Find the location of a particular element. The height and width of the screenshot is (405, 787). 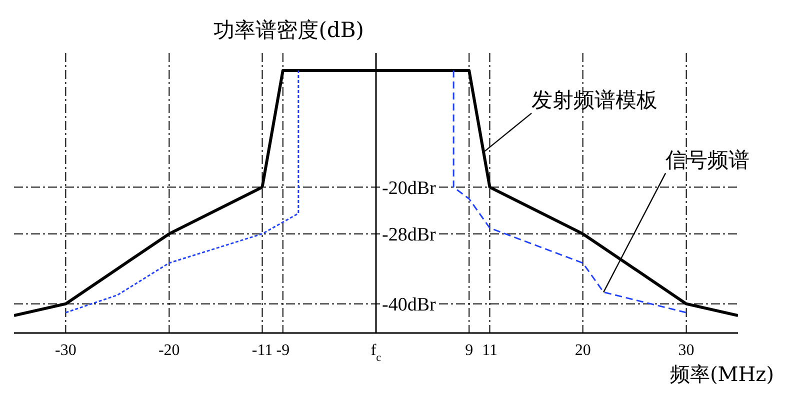

x-tick-label: -11 is located at coordinates (262, 350).